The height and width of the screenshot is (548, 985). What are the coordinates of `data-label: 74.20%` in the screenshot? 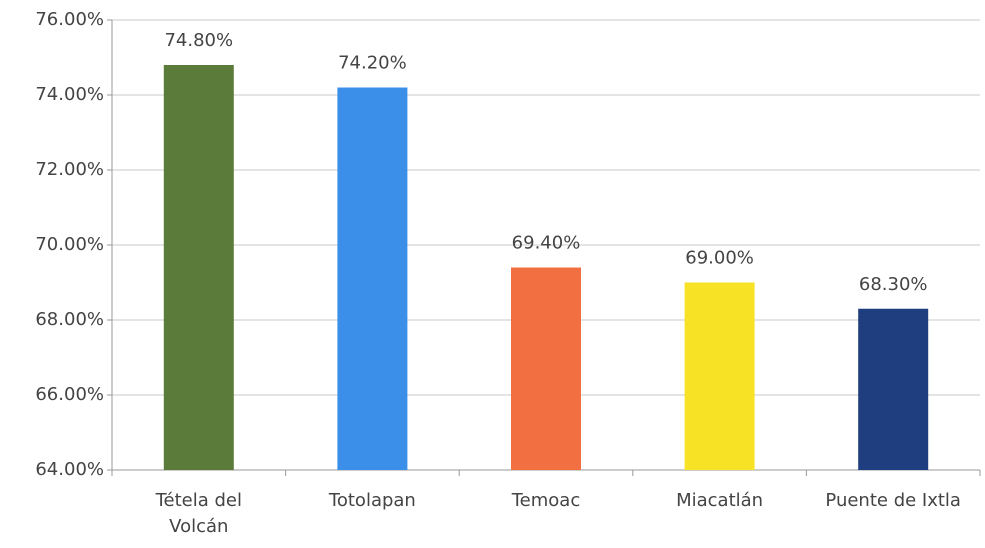 It's located at (372, 63).